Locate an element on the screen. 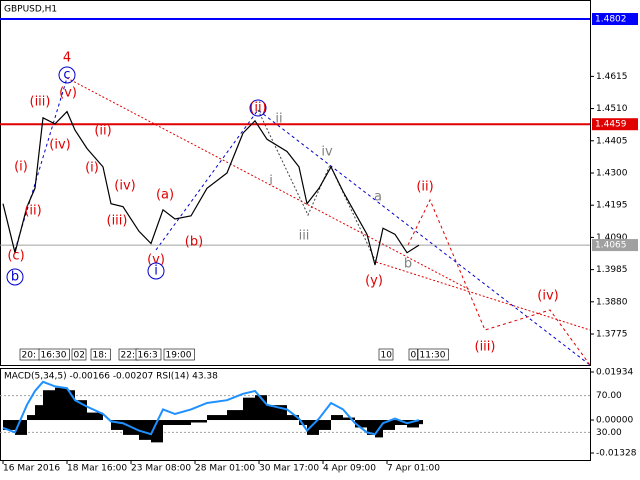 This screenshot has width=640, height=480. y-tick-label: 1.4300 is located at coordinates (612, 173).